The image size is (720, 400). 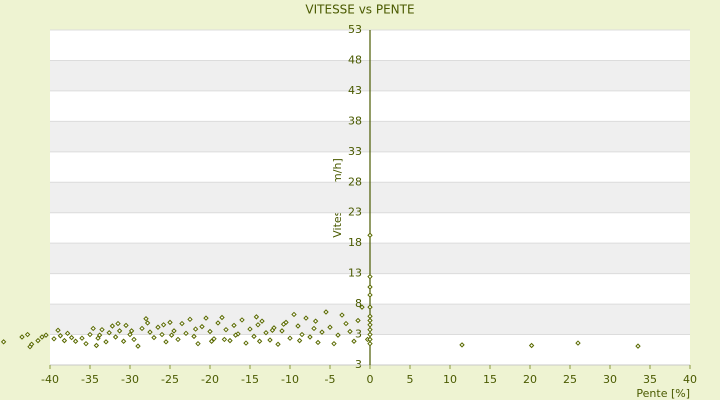 I want to click on x-tick-label: -35, so click(x=90, y=379).